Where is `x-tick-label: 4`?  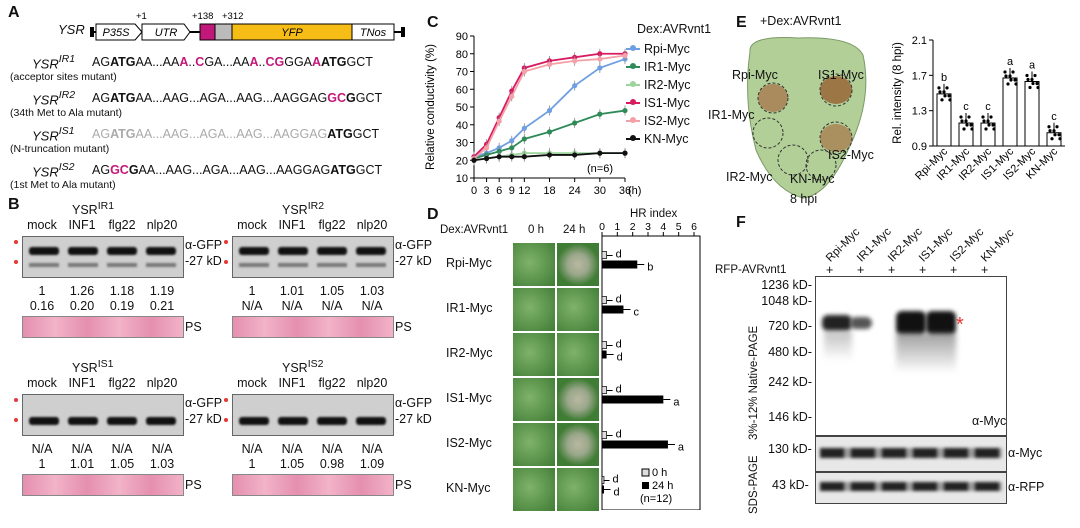 x-tick-label: 4 is located at coordinates (663, 227).